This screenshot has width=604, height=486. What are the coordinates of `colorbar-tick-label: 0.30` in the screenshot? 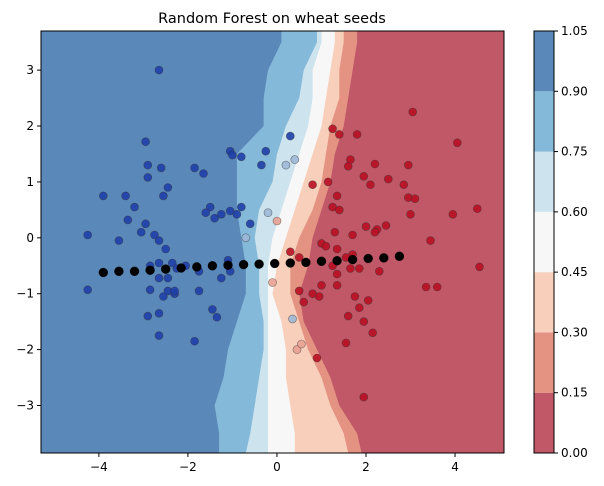 It's located at (574, 332).